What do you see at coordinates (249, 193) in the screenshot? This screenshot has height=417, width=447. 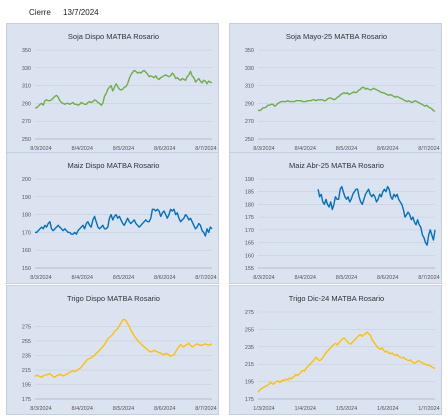 I see `y-tick-label: 185` at bounding box center [249, 193].